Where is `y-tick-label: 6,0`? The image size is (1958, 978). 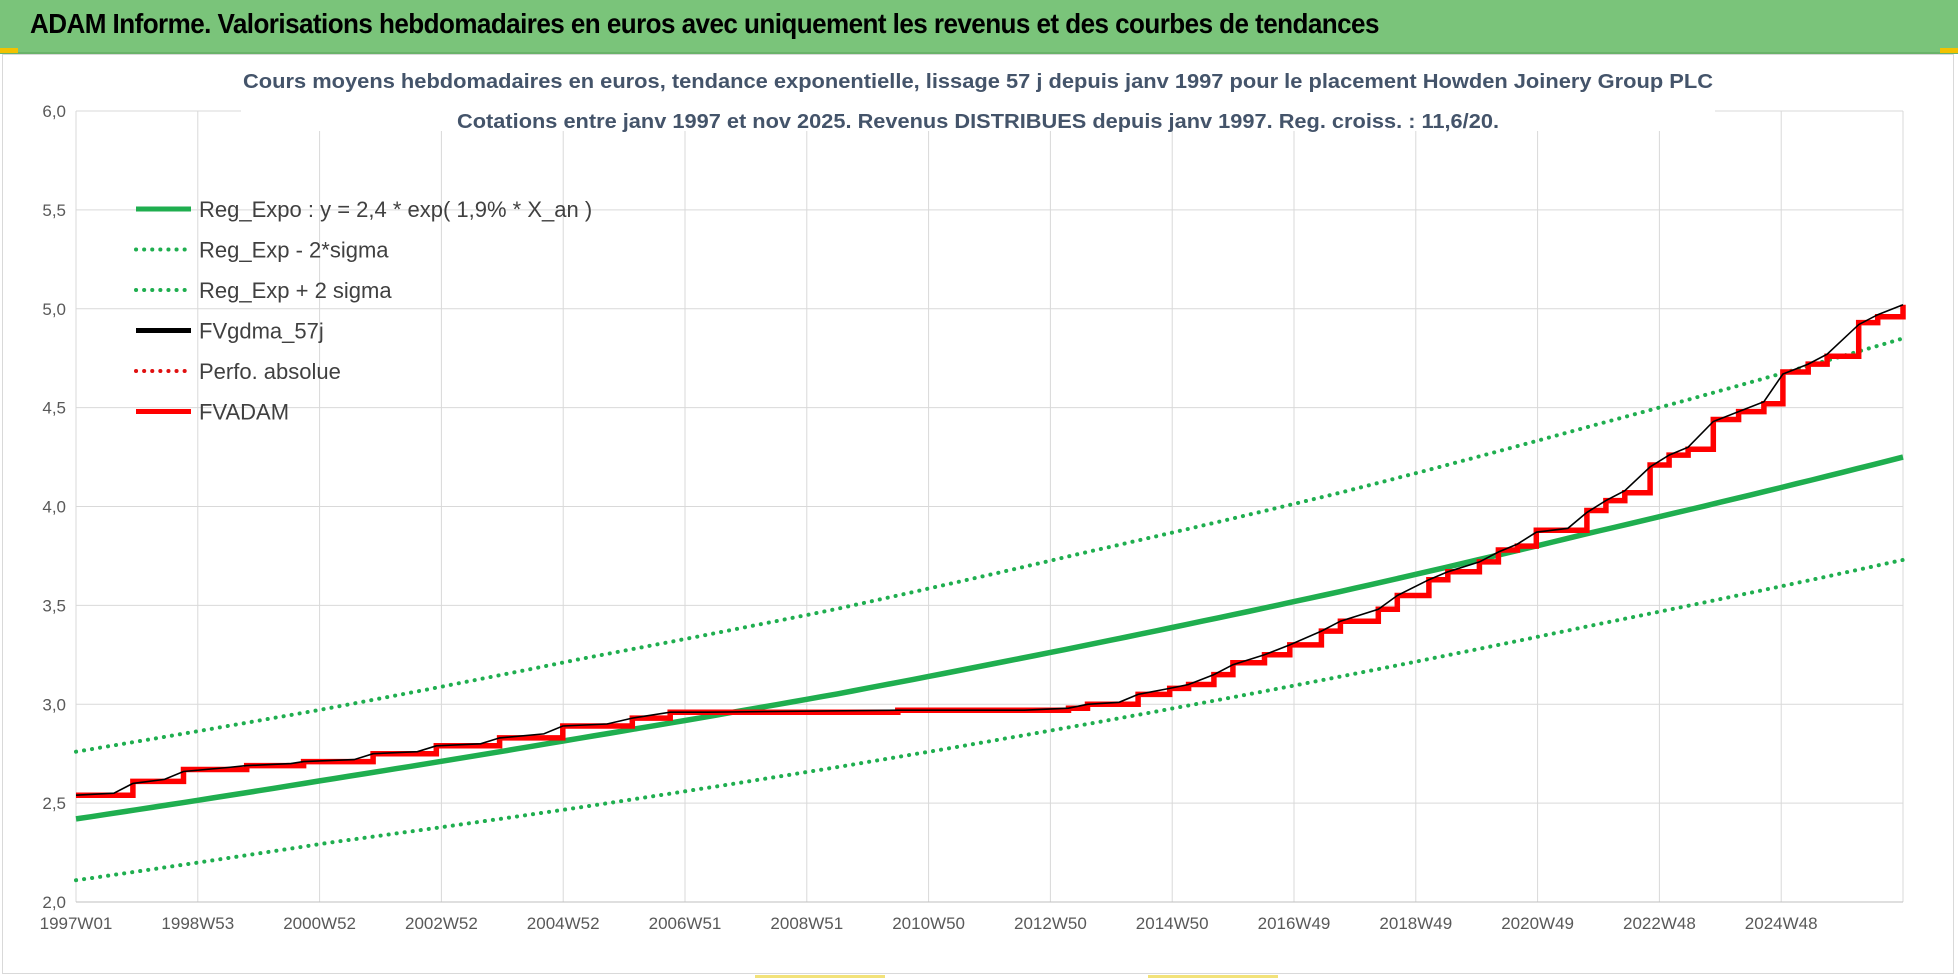 y-tick-label: 6,0 is located at coordinates (54, 111).